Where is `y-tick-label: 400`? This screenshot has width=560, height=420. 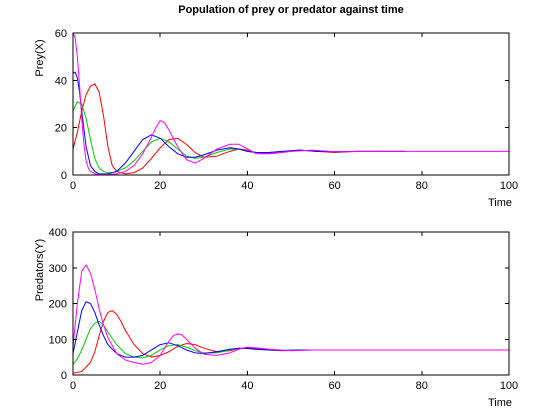 y-tick-label: 400 is located at coordinates (58, 233).